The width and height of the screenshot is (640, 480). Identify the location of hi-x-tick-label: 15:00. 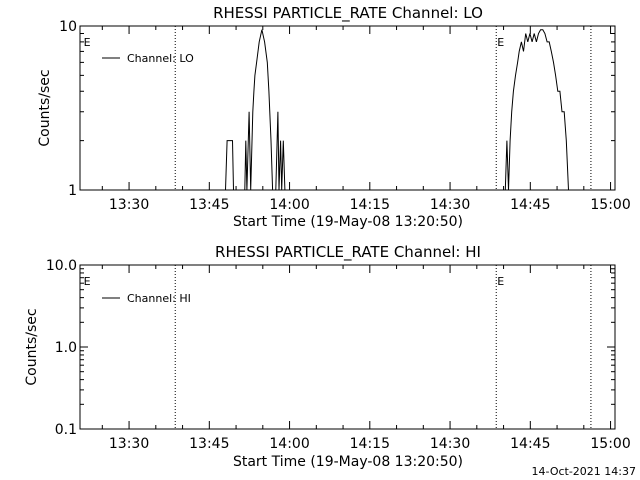
(610, 444).